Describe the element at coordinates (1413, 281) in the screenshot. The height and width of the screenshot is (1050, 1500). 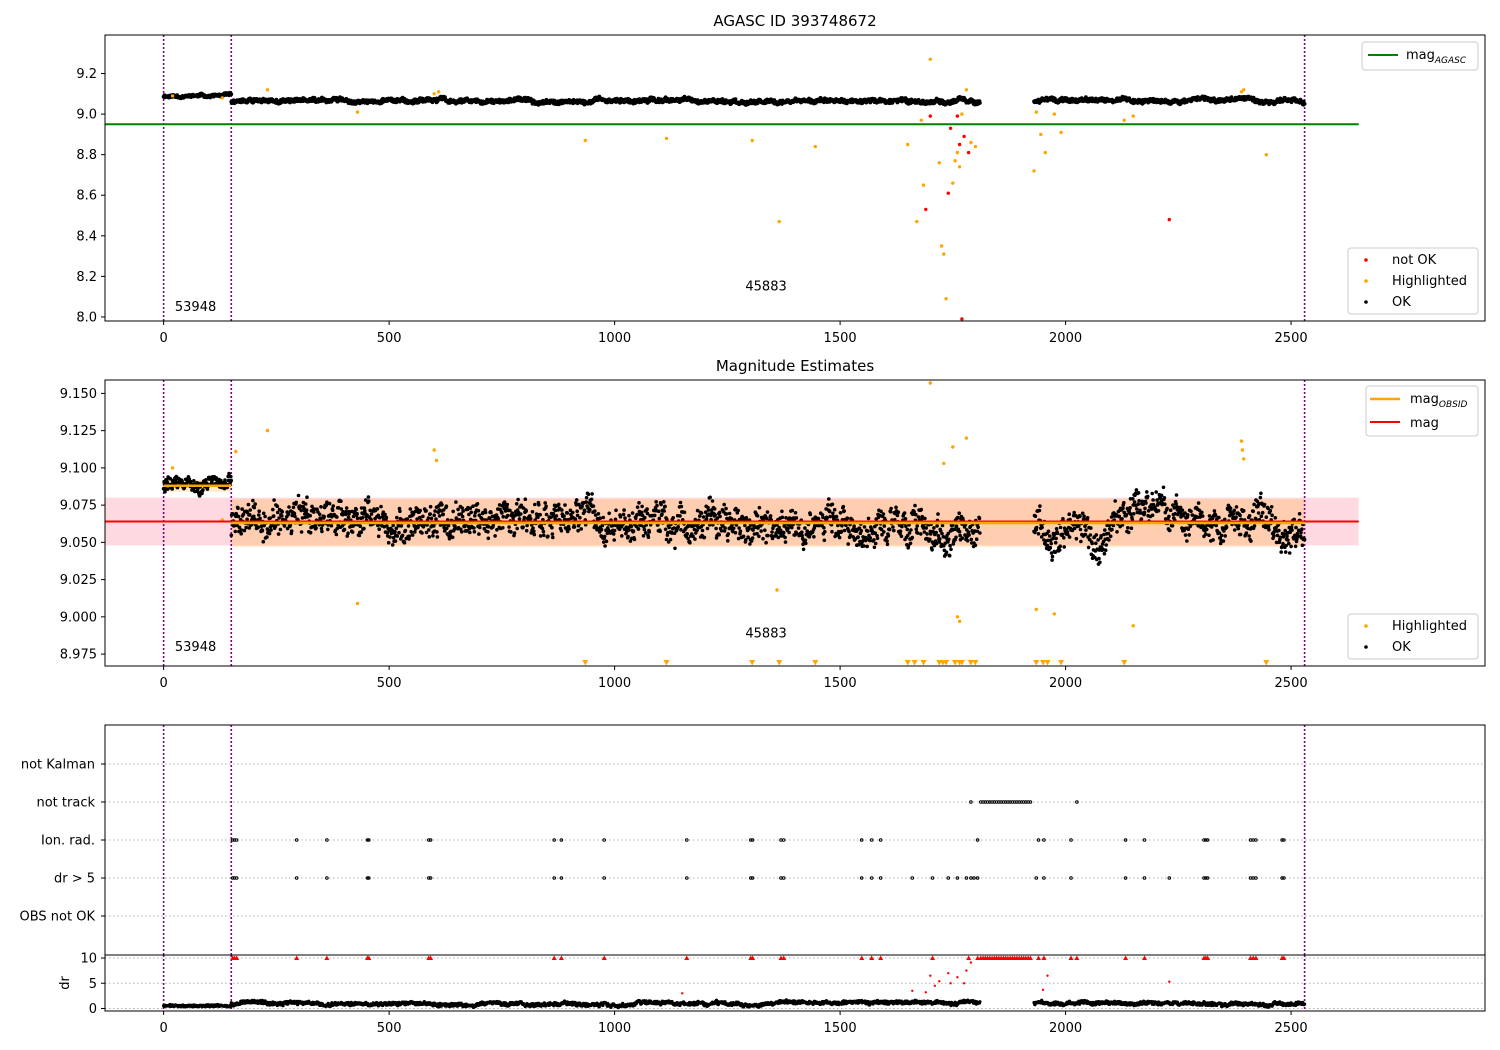
I see `agasc-legend-bottom: not OK Highlighted OK` at that location.